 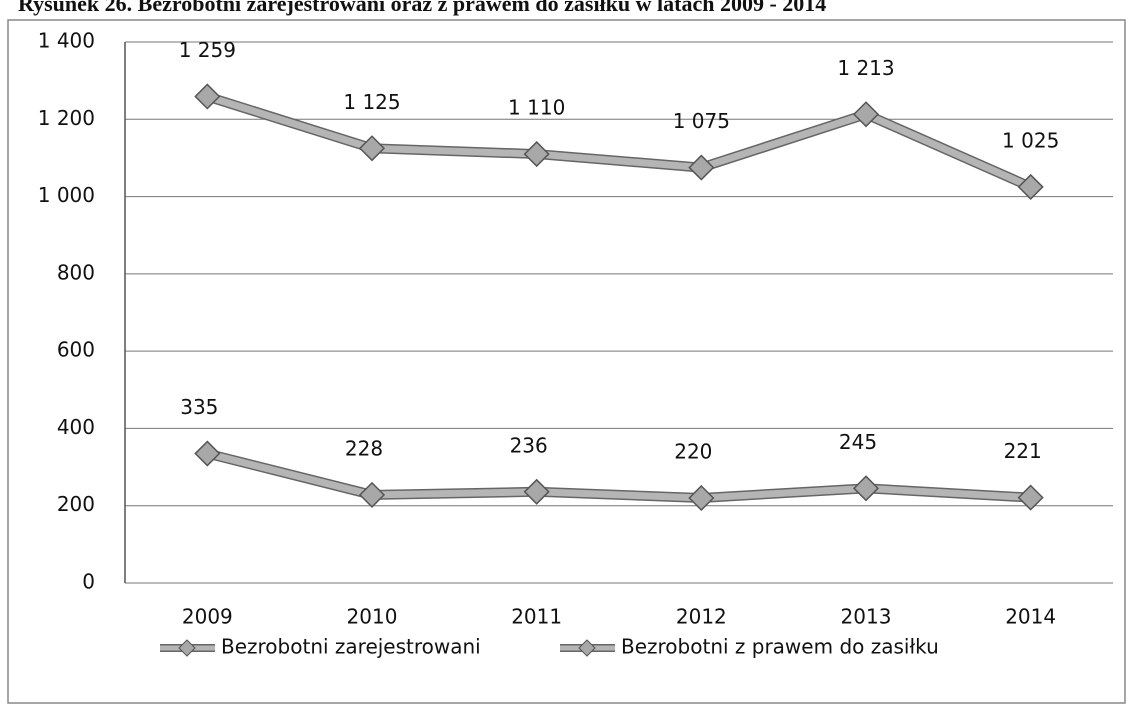 What do you see at coordinates (536, 617) in the screenshot?
I see `x-tick-label: 2011` at bounding box center [536, 617].